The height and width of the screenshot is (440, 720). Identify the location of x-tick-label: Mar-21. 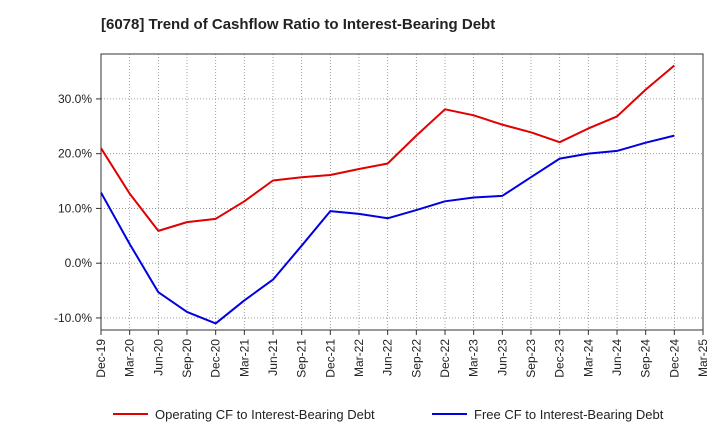
(244, 358).